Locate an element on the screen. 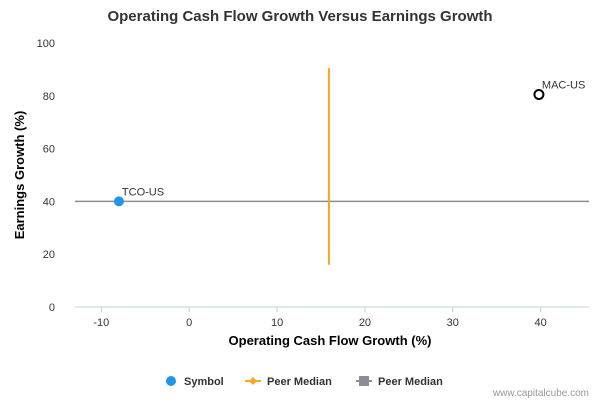 Image resolution: width=600 pixels, height=400 pixels. legend-item-peer-median-x: Peer Median is located at coordinates (288, 382).